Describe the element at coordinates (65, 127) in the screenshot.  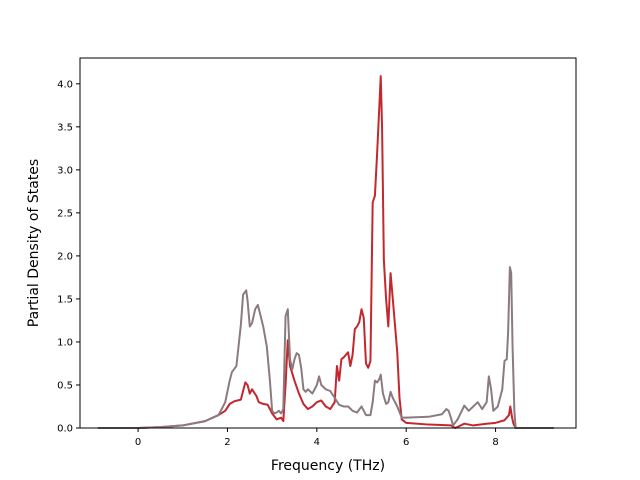
I see `y-tick-label: 3.5` at that location.